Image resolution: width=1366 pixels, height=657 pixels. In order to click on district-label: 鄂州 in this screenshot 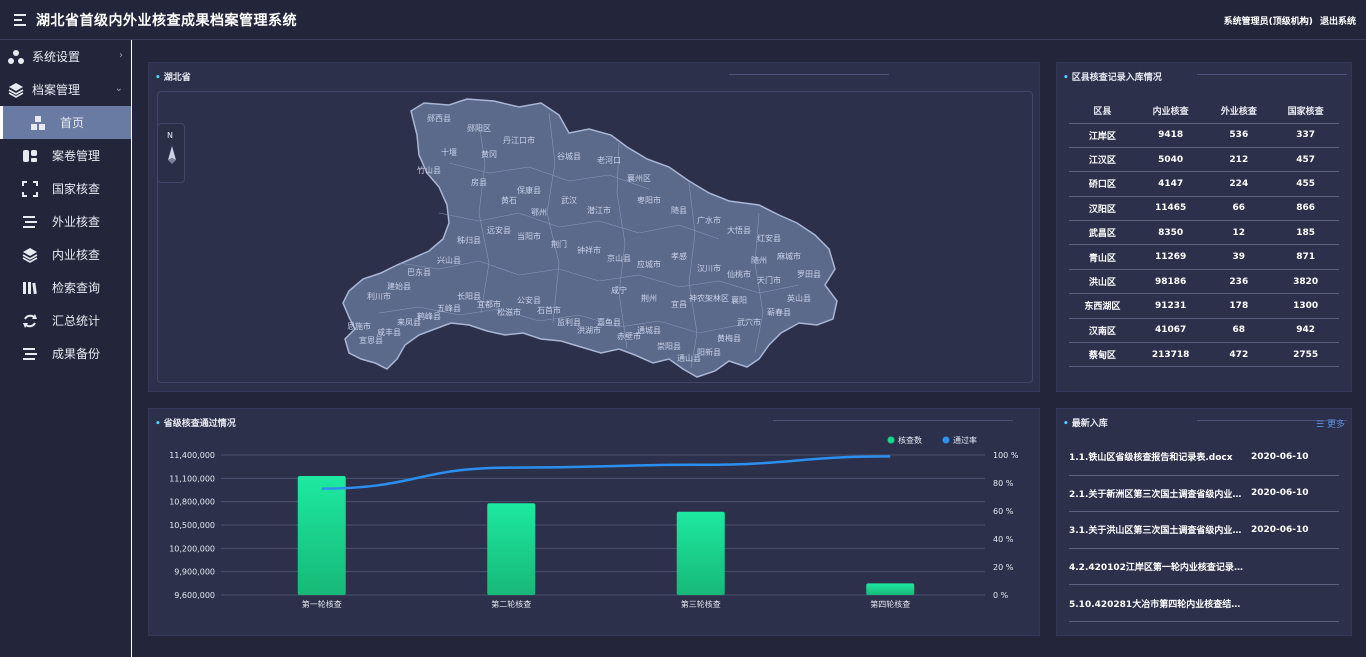, I will do `click(539, 212)`.